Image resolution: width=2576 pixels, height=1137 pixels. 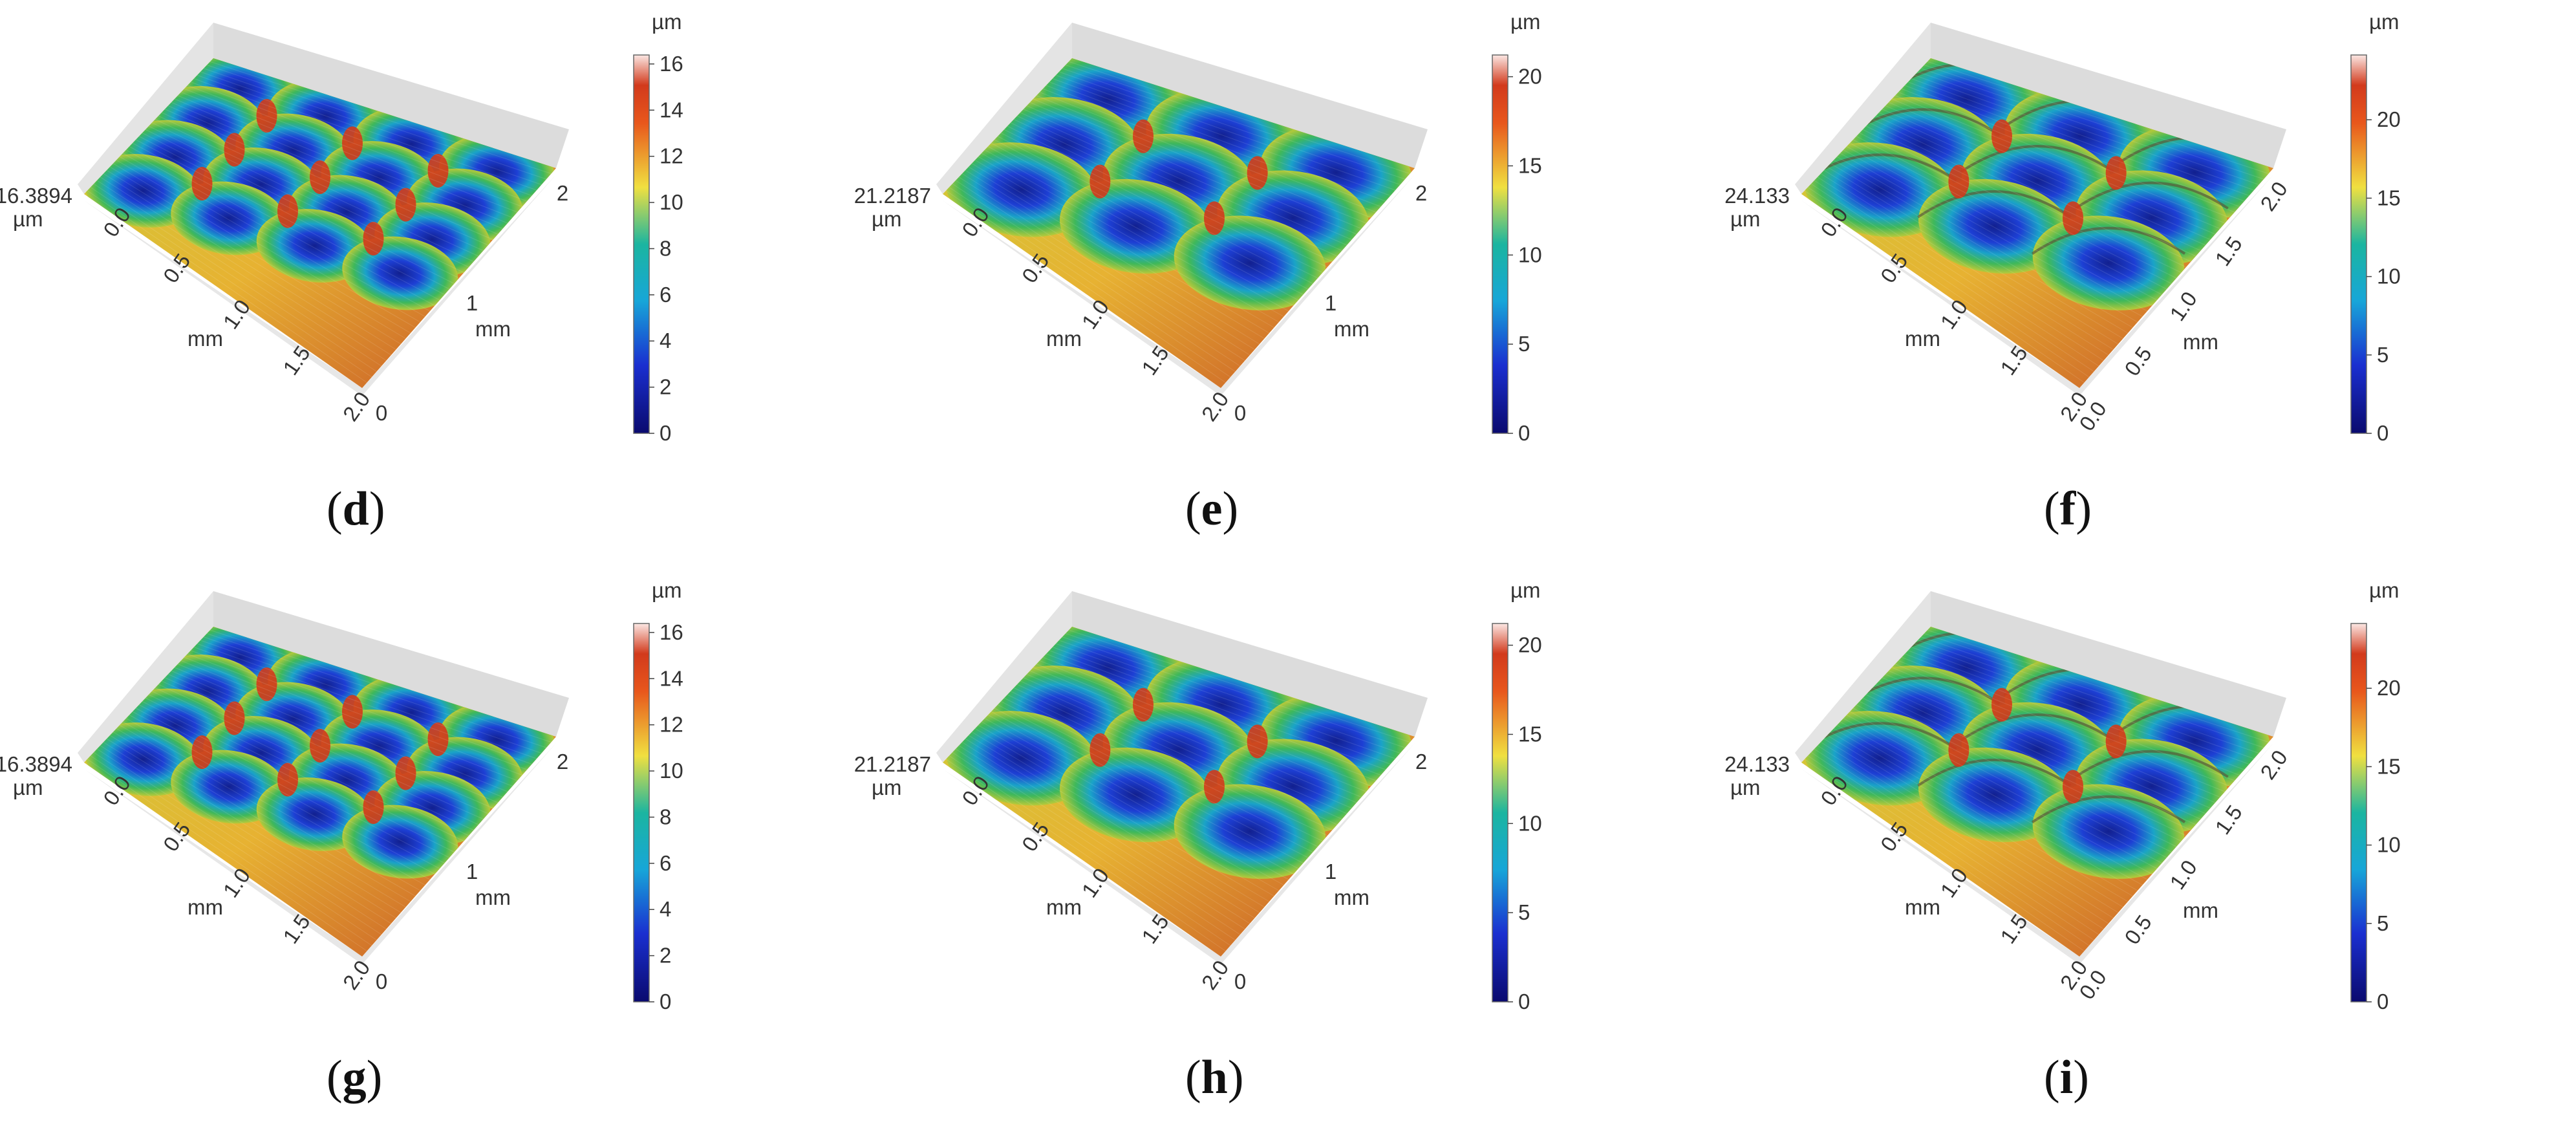 I want to click on colorbar-tick-label: 12, so click(x=672, y=156).